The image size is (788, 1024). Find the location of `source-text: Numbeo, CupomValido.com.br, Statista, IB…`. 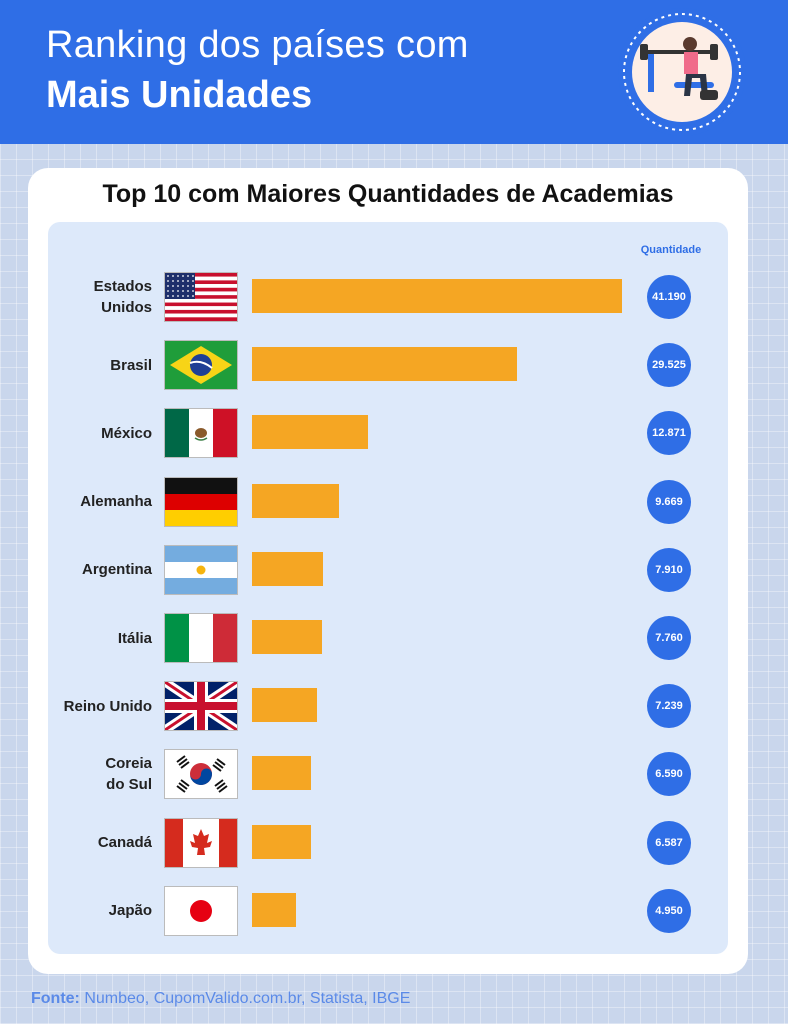

source-text: Numbeo, CupomValido.com.br, Statista, IB… is located at coordinates (245, 998).